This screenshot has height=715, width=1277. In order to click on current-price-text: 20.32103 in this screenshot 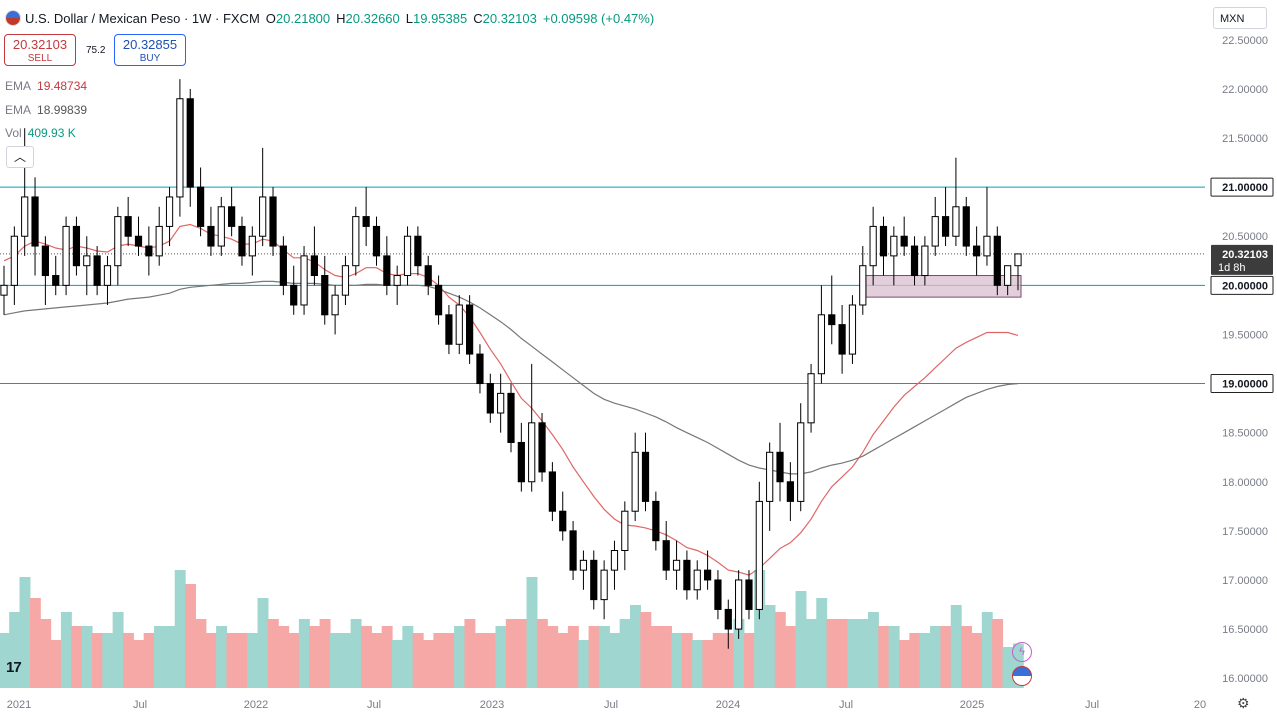, I will do `click(1245, 255)`.